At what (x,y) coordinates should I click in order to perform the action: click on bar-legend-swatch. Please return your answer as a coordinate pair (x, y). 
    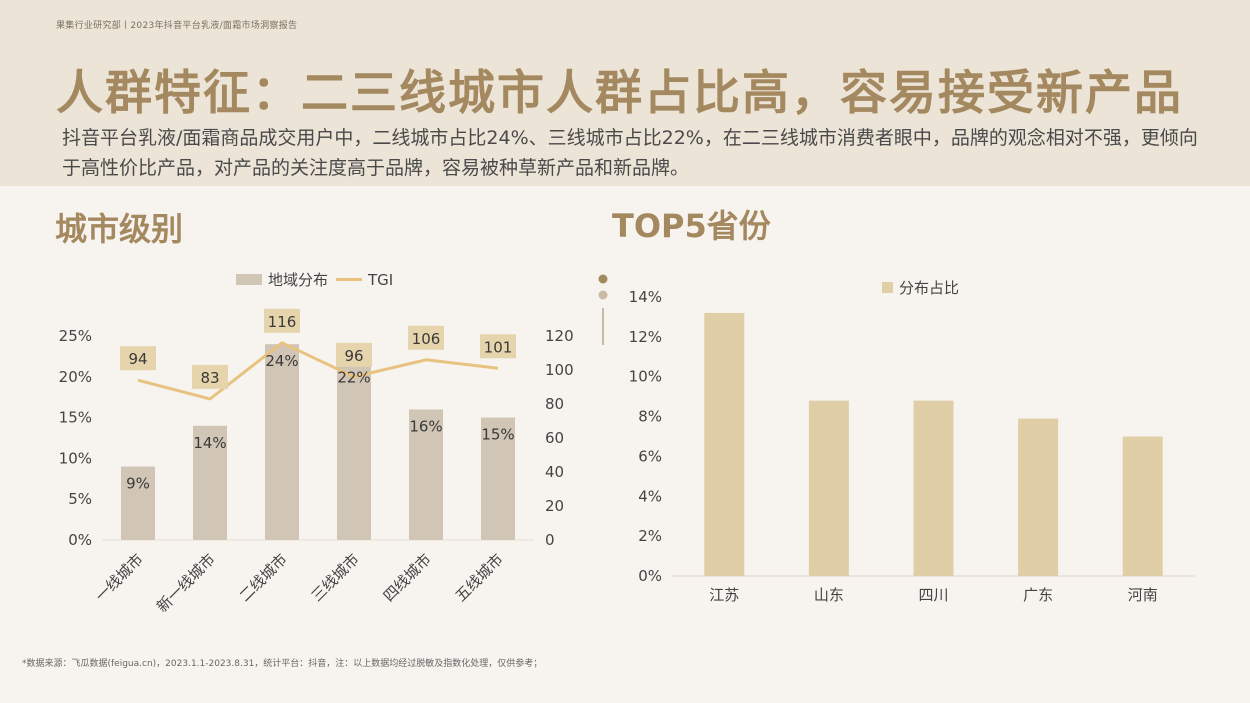
    Looking at the image, I should click on (249, 279).